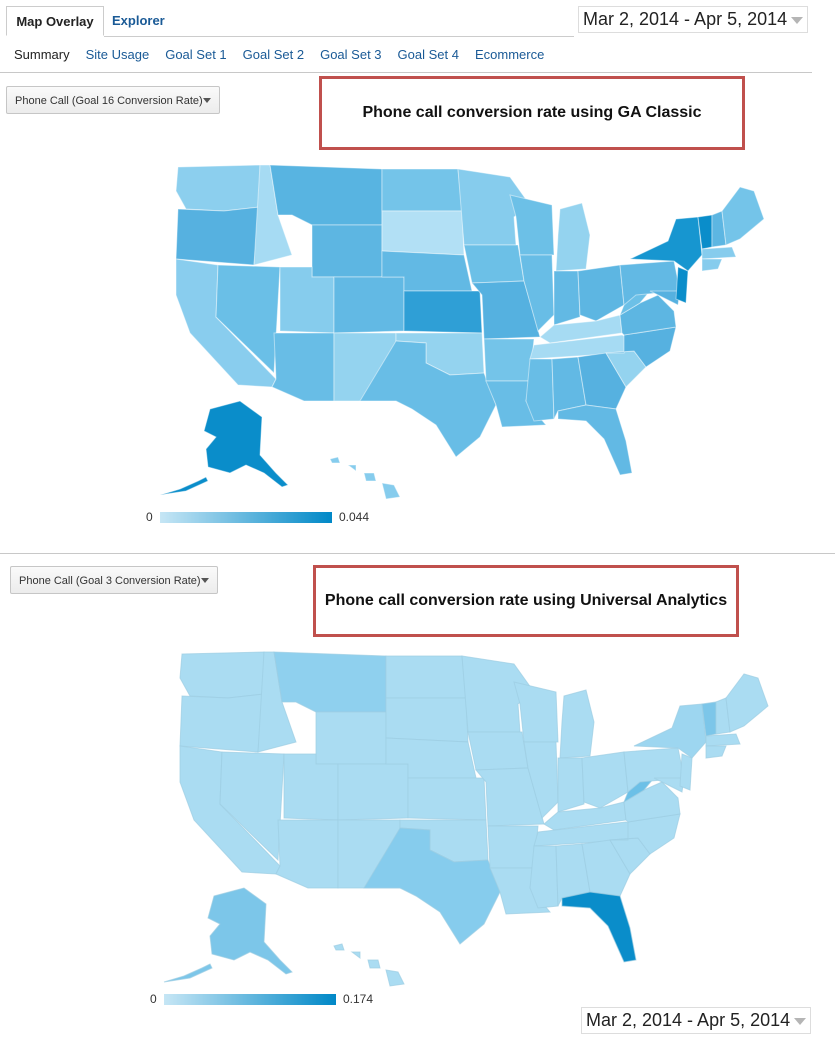 Image resolution: width=835 pixels, height=1052 pixels. I want to click on color-scale-legend-bottom, so click(250, 999).